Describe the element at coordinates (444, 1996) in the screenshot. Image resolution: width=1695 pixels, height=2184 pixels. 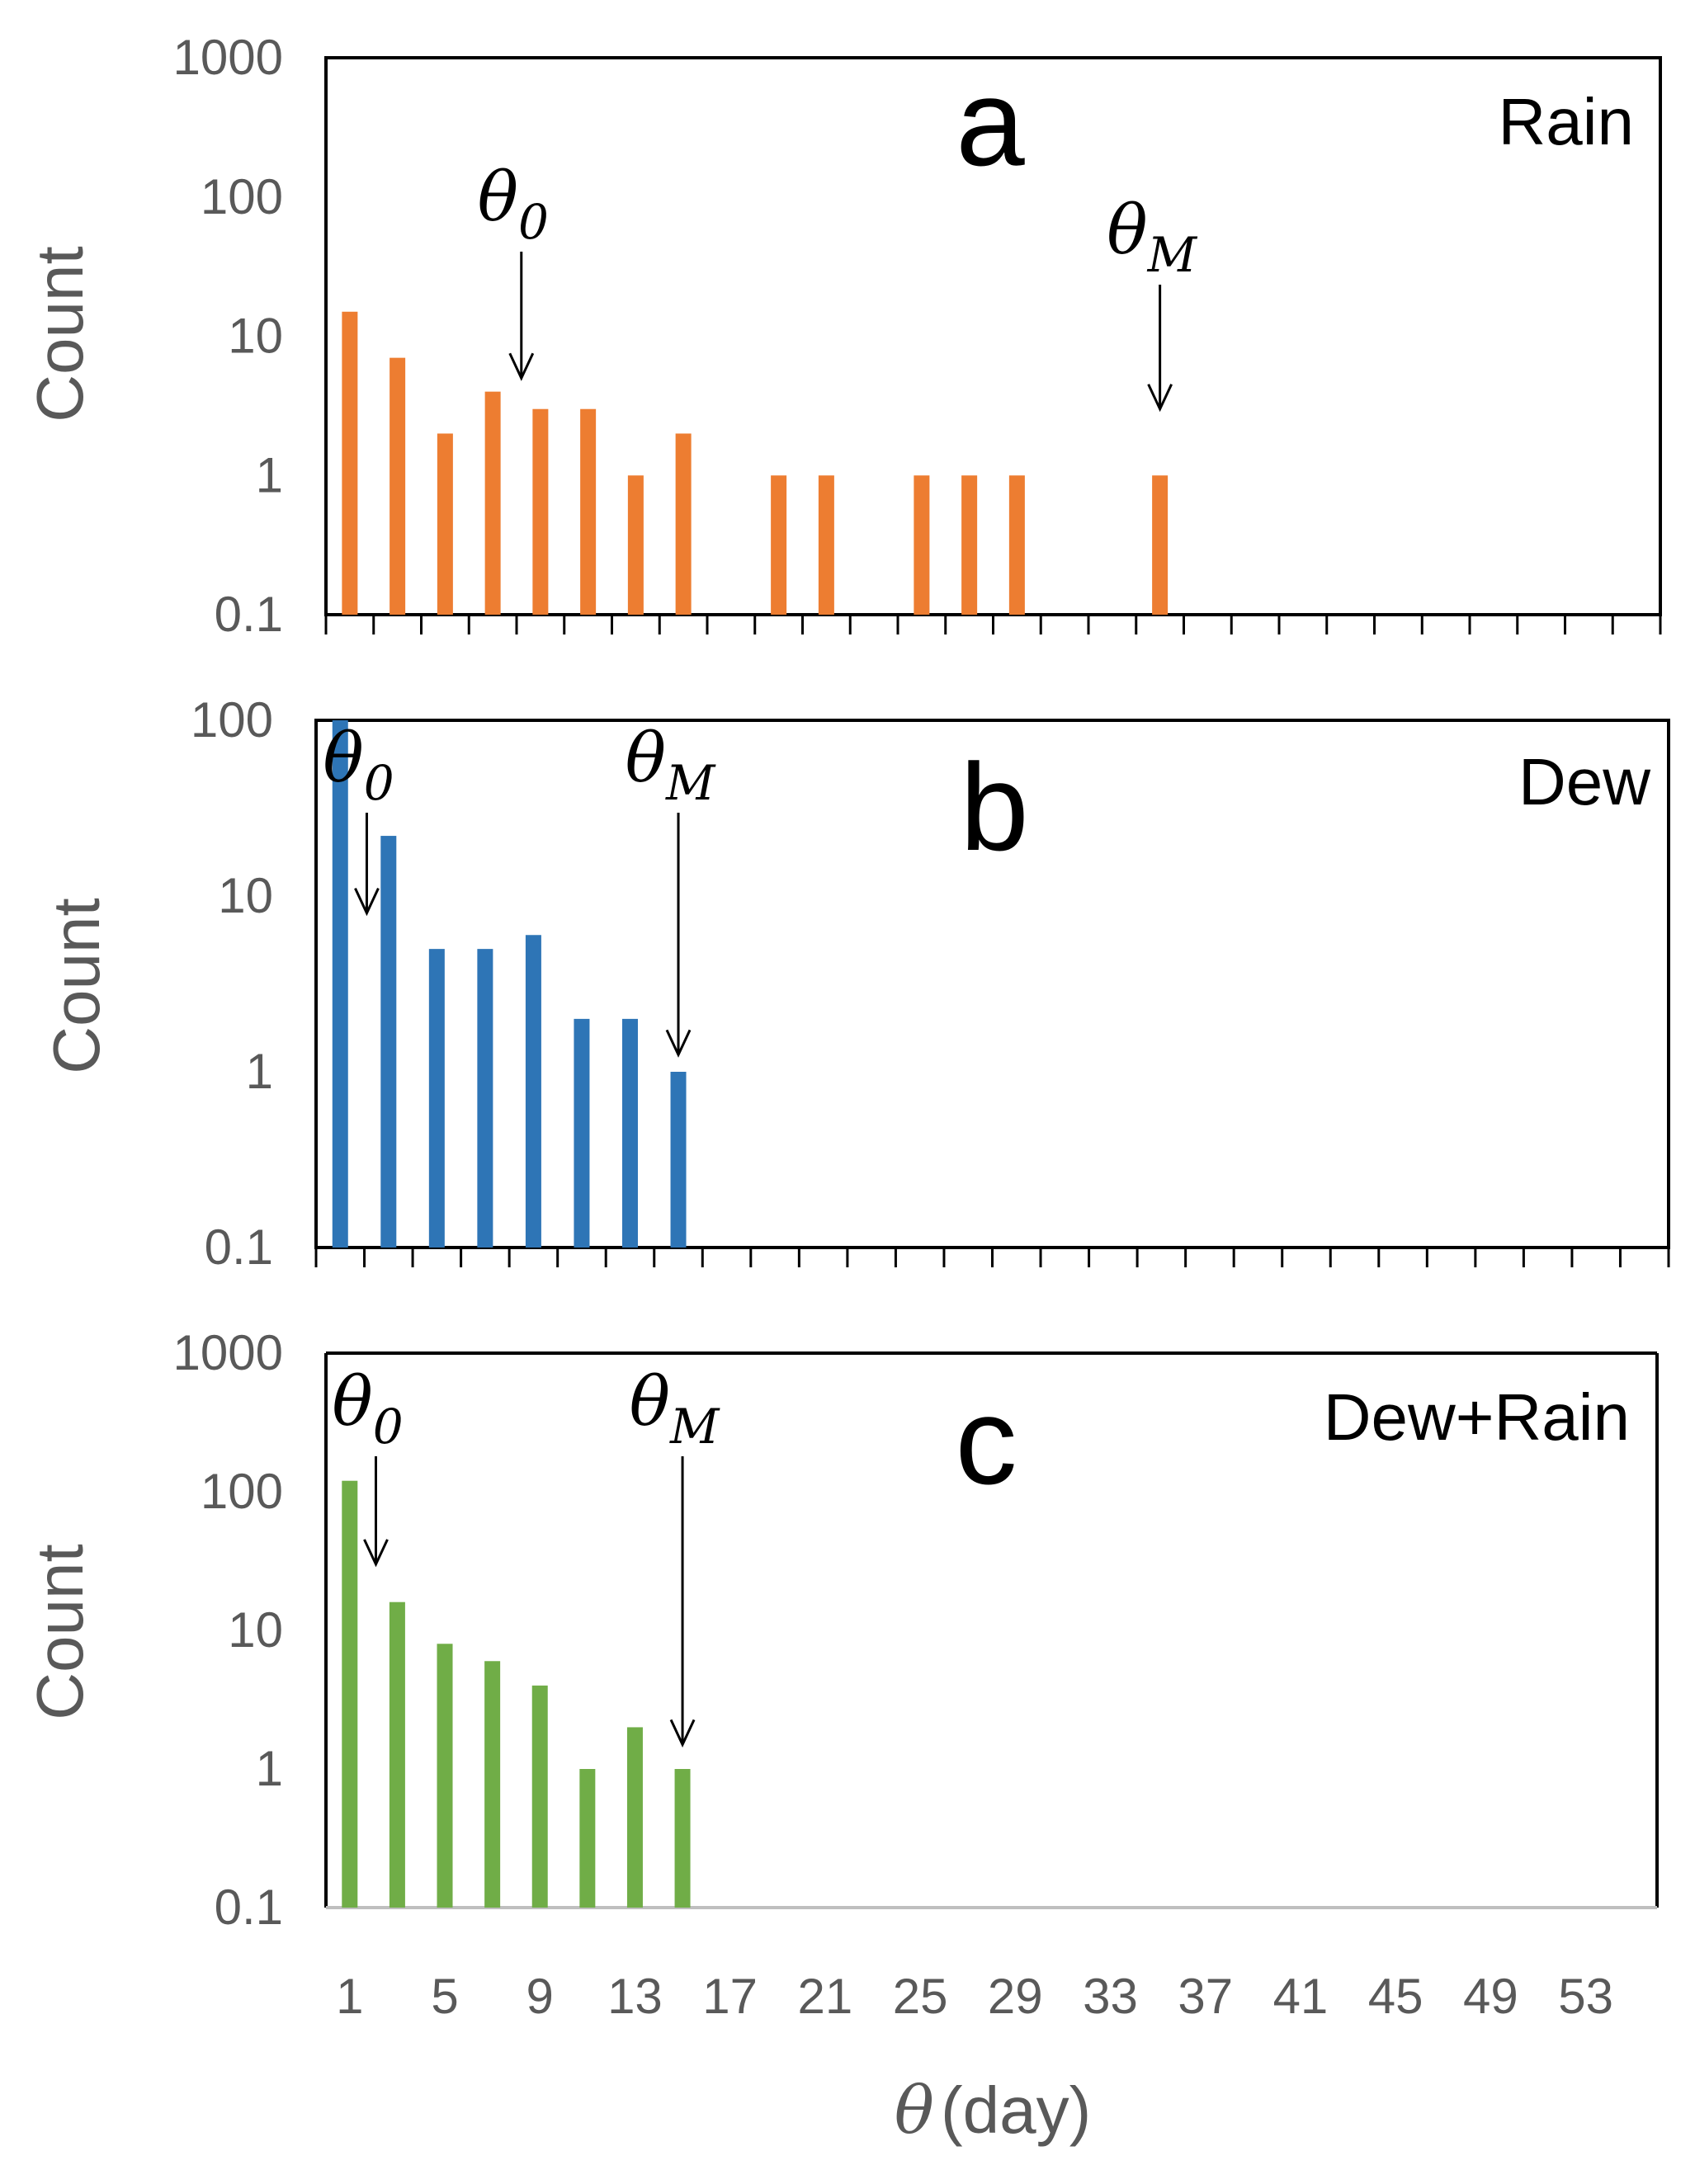
I see `x-tick-label: 5` at that location.